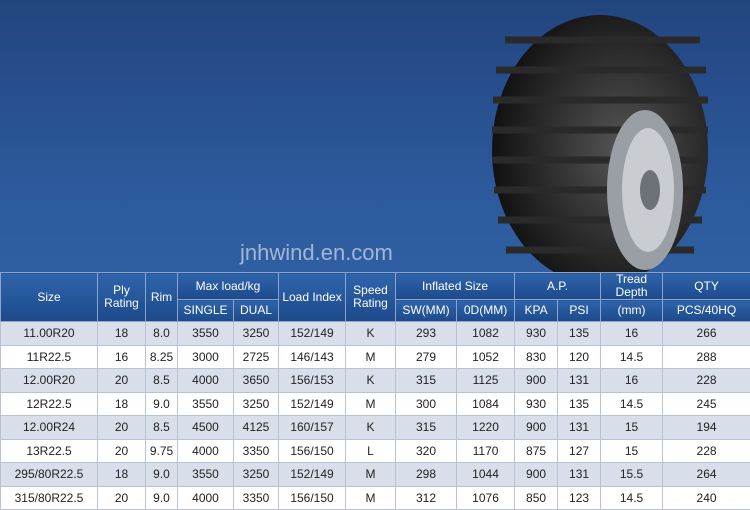  Describe the element at coordinates (256, 311) in the screenshot. I see `header-cell: DUAL` at that location.